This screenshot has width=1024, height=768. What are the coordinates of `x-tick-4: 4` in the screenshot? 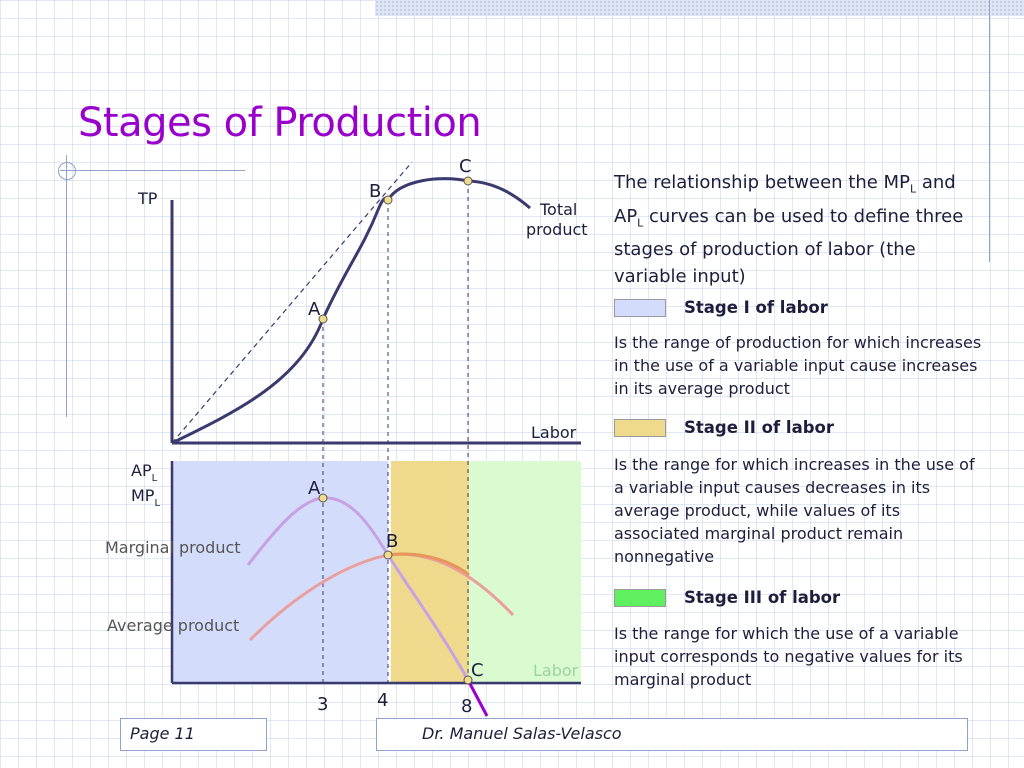 It's located at (382, 700).